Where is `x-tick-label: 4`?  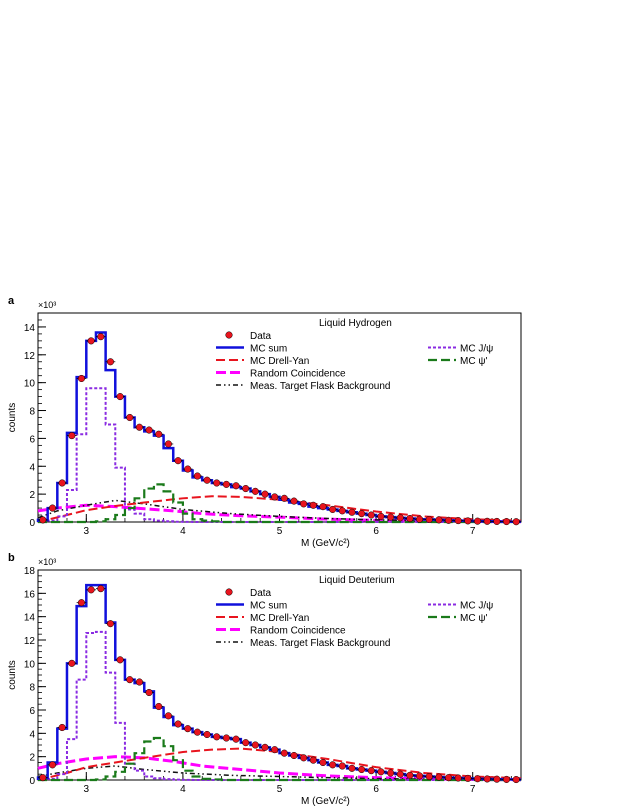
x-tick-label: 4 is located at coordinates (183, 531).